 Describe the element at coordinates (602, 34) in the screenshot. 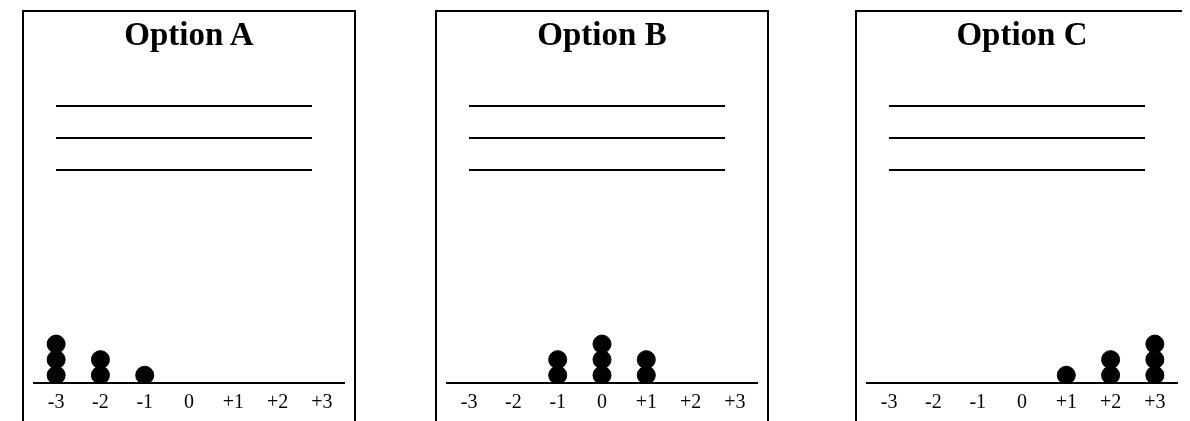

I see `chart-title: Option B` at that location.